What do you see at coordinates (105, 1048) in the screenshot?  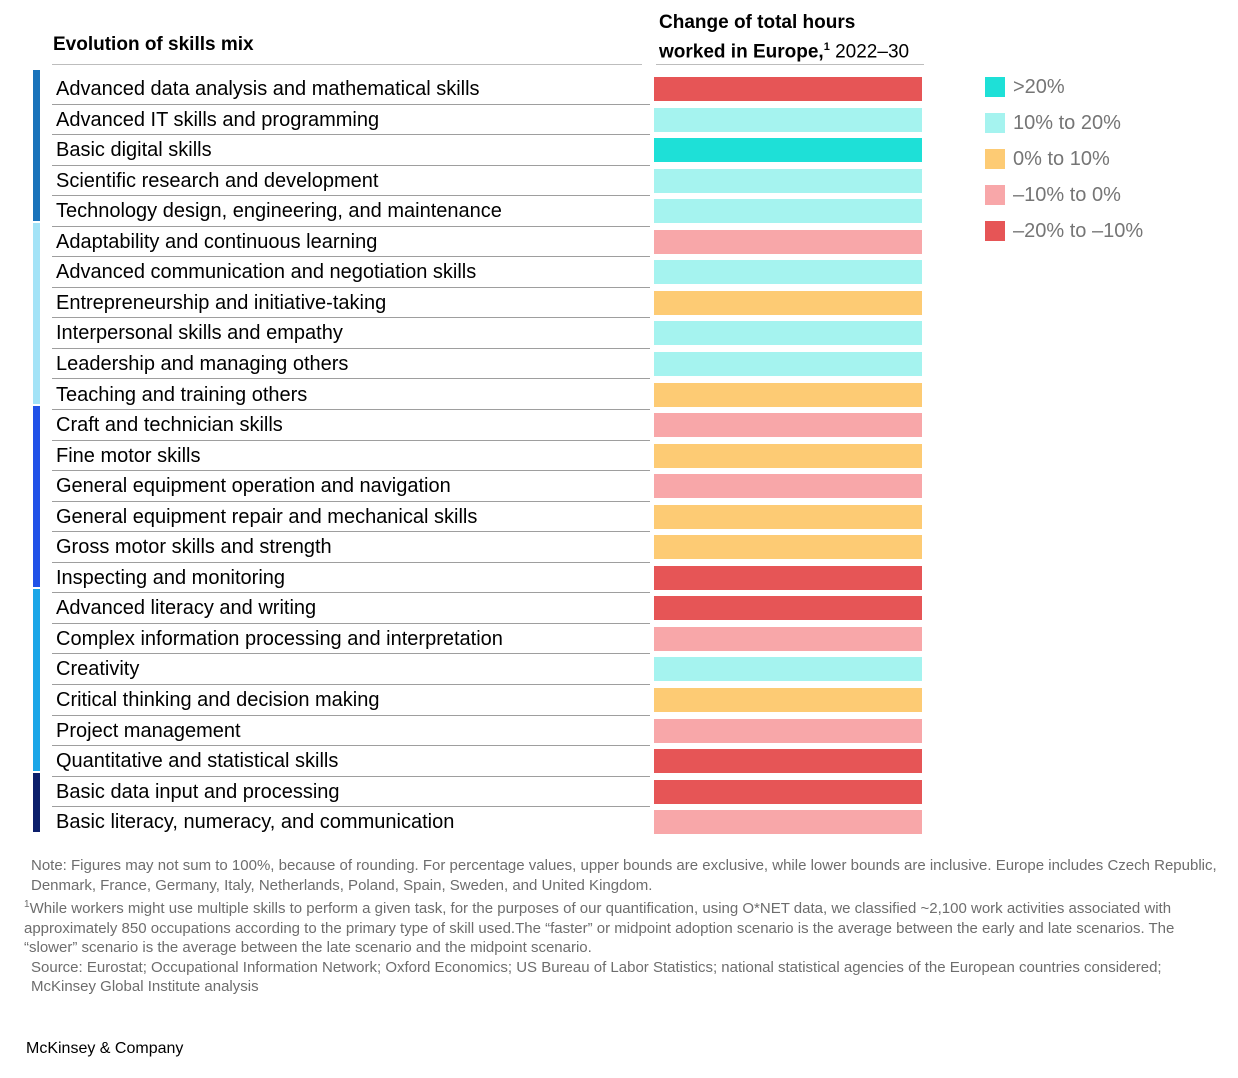 I see `brand-logo-text: McKinsey & Company` at bounding box center [105, 1048].